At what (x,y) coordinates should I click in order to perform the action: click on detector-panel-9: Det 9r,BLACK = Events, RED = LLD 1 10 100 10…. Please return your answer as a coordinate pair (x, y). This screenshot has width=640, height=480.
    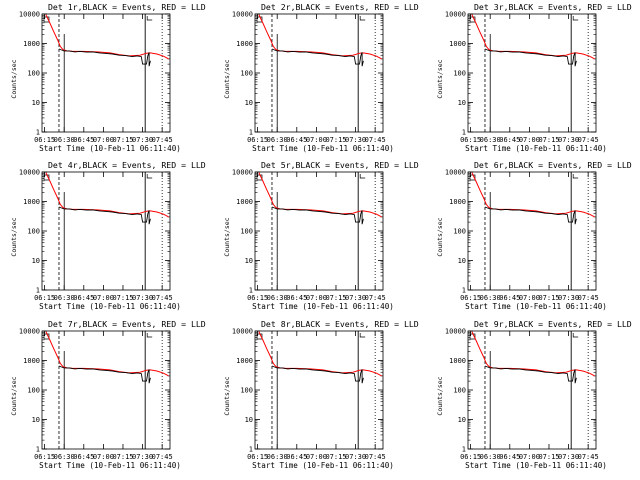
    Looking at the image, I should click on (534, 394).